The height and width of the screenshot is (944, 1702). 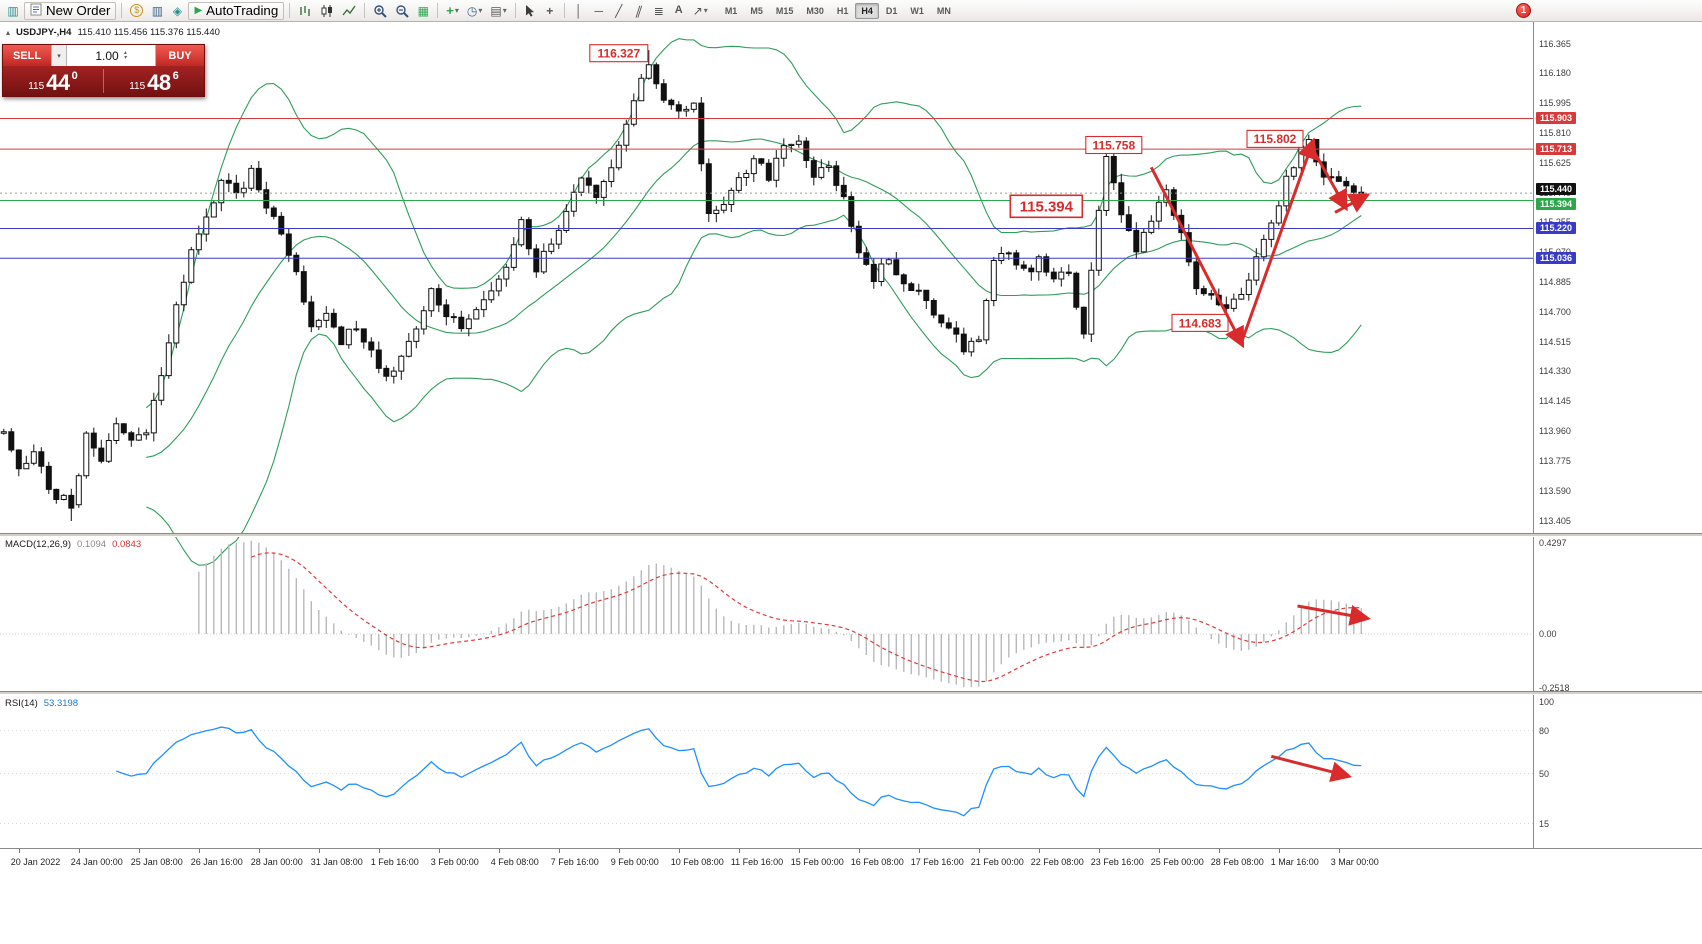 I want to click on timeframe-m1: M1, so click(x=731, y=10).